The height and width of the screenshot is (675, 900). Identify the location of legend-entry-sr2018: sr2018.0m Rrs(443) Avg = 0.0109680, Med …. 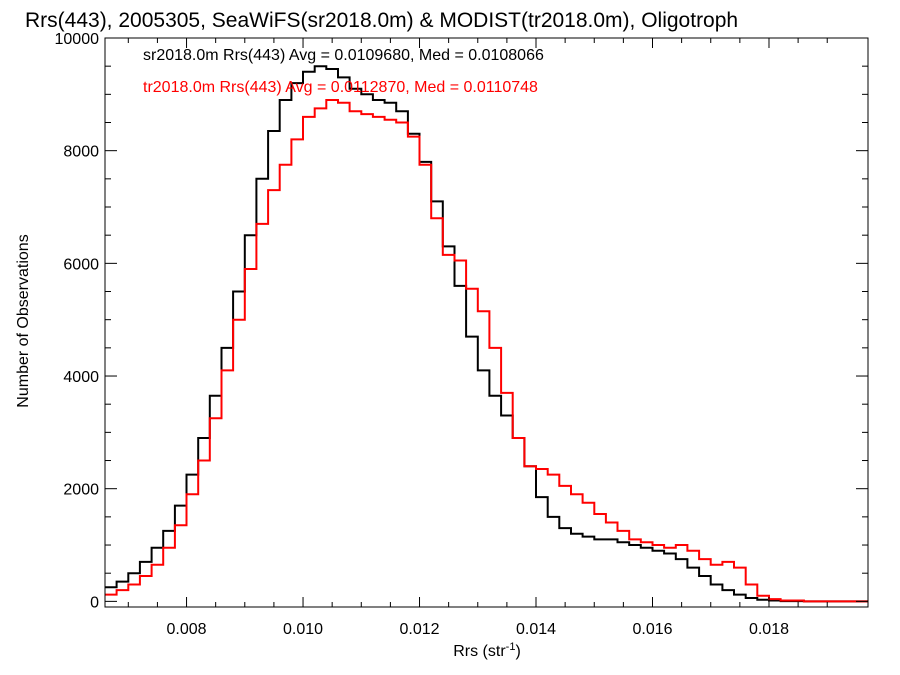
(343, 55).